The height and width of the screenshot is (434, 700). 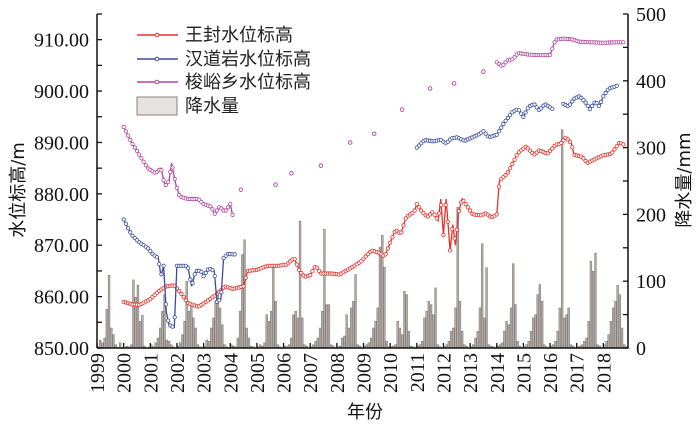 I want to click on legend-label-precipitation: 降水量, so click(x=212, y=106).